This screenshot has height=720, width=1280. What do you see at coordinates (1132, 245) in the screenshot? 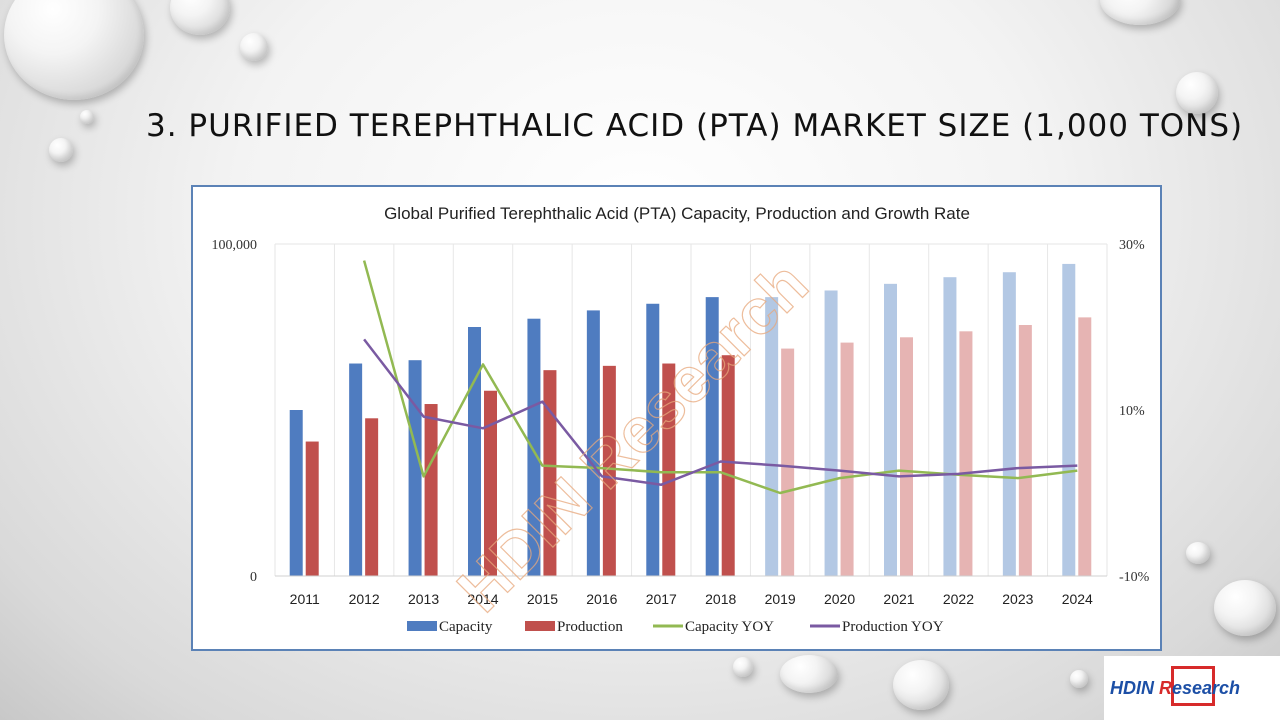
I see `y-right-tick-label: 30%` at bounding box center [1132, 245].